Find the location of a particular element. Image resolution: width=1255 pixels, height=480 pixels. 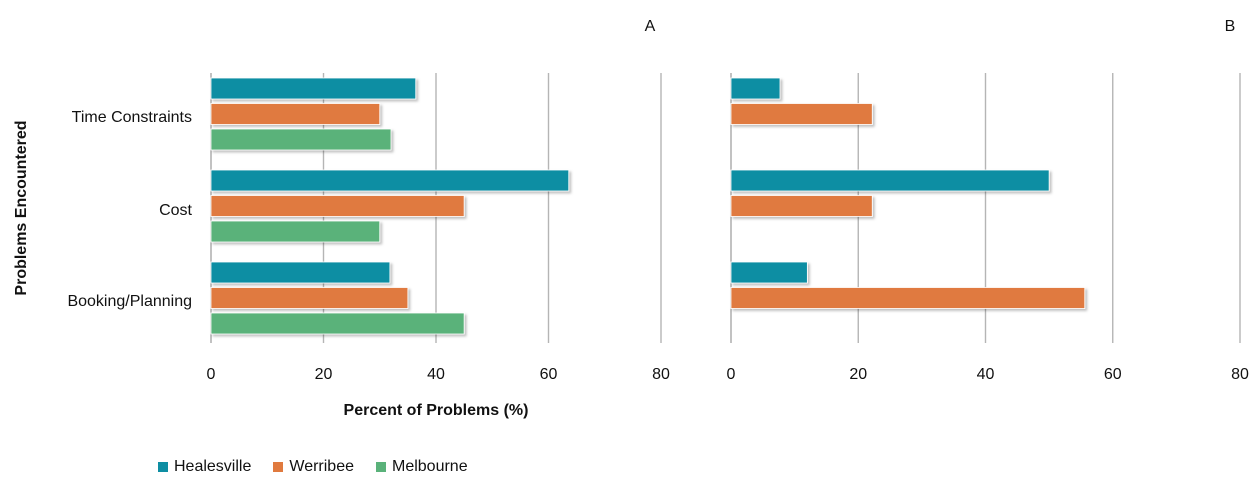

category-label: Cost is located at coordinates (175, 210).